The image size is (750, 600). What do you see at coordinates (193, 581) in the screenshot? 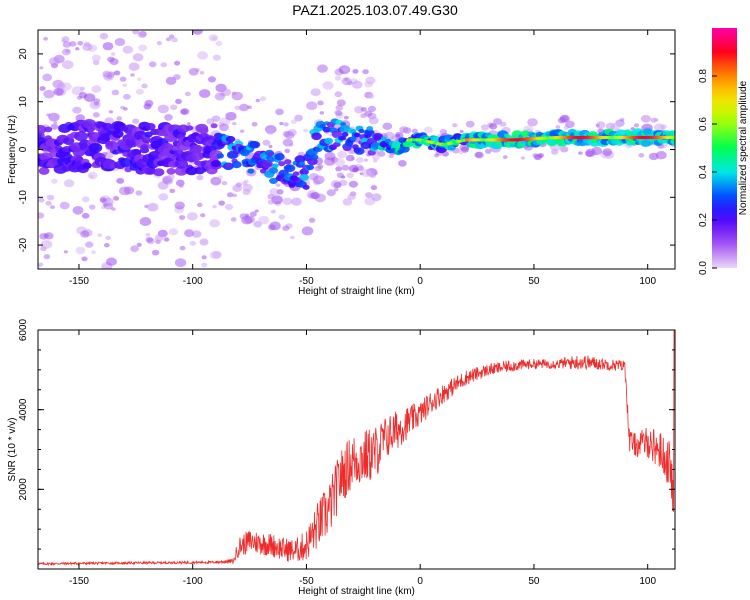
I see `xtick-label: -100` at bounding box center [193, 581].